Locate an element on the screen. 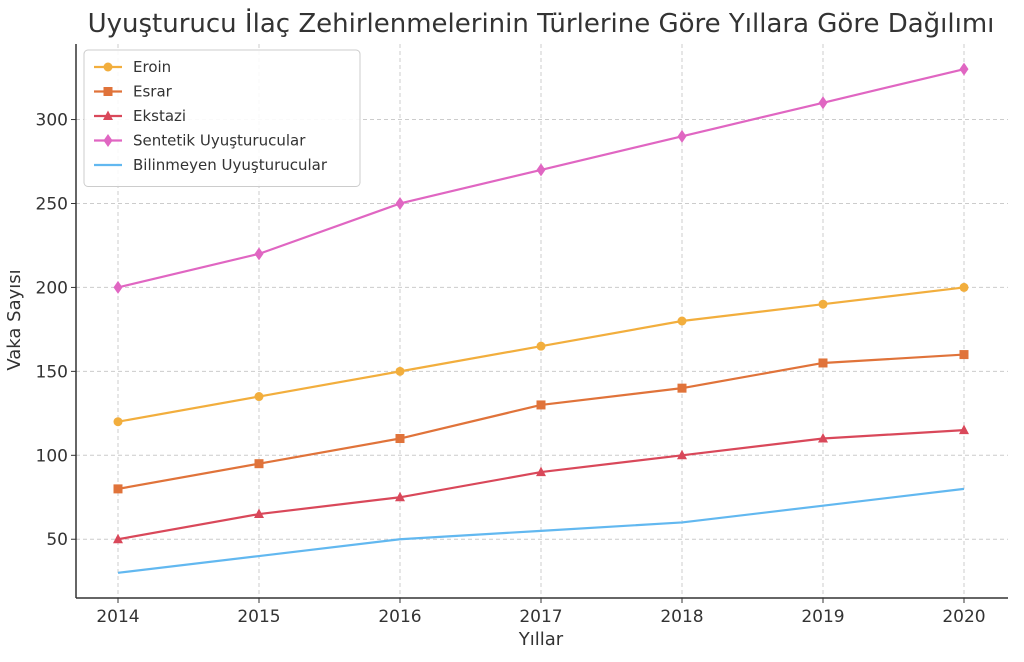  x-tick-label: 2015 is located at coordinates (258, 617).